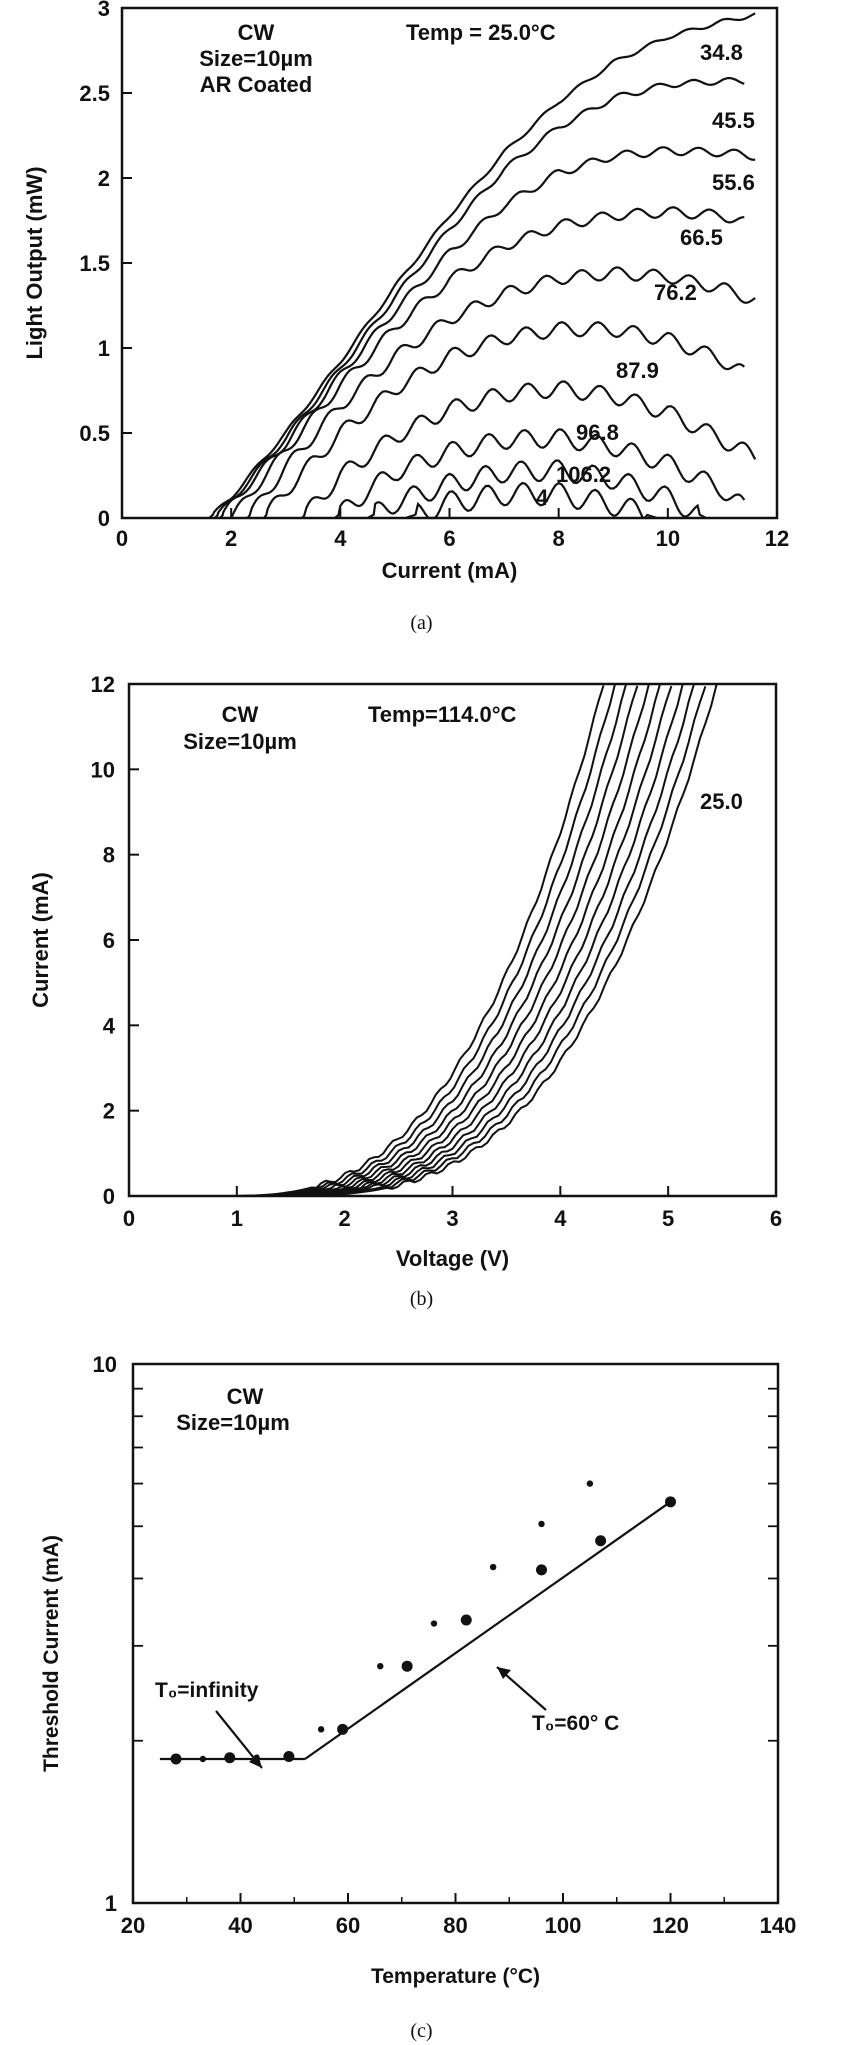 This screenshot has height=2045, width=843. Describe the element at coordinates (207, 1690) in the screenshot. I see `annotation-t0-infinity: T₀=infinity` at that location.